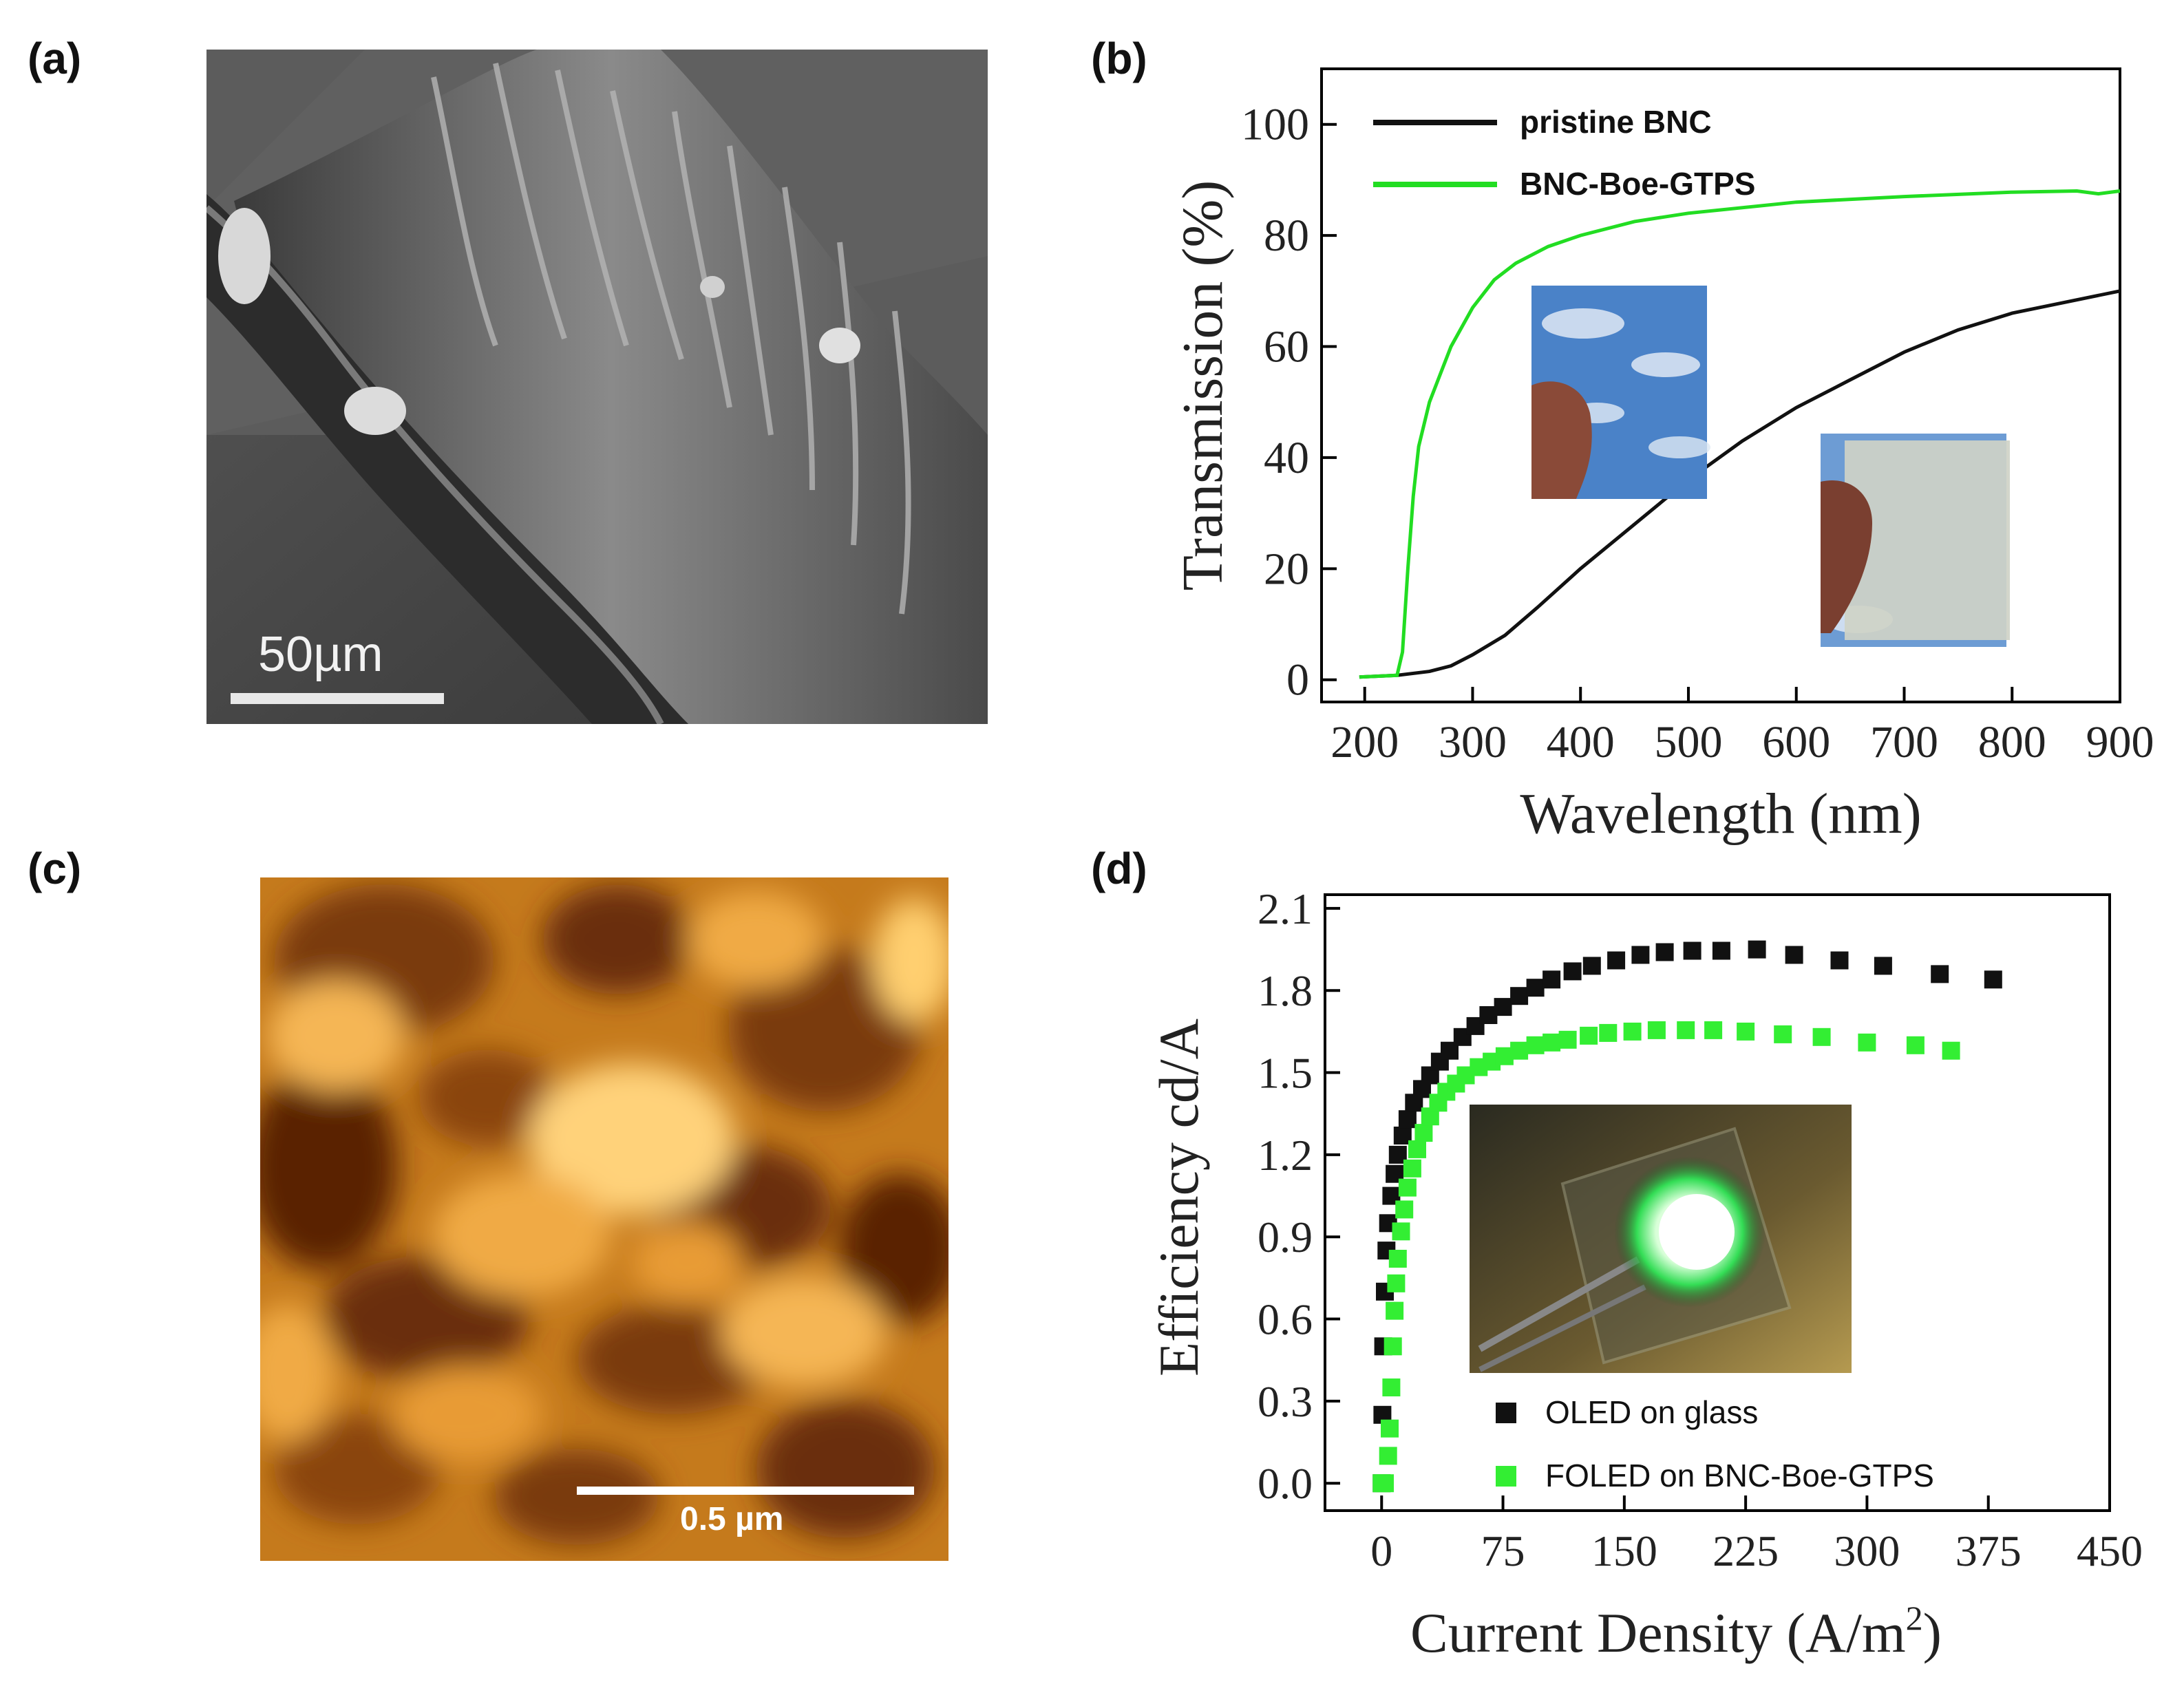 The image size is (2184, 1693). Describe the element at coordinates (1651, 1412) in the screenshot. I see `legend-d-label-oled: OLED on glass` at that location.